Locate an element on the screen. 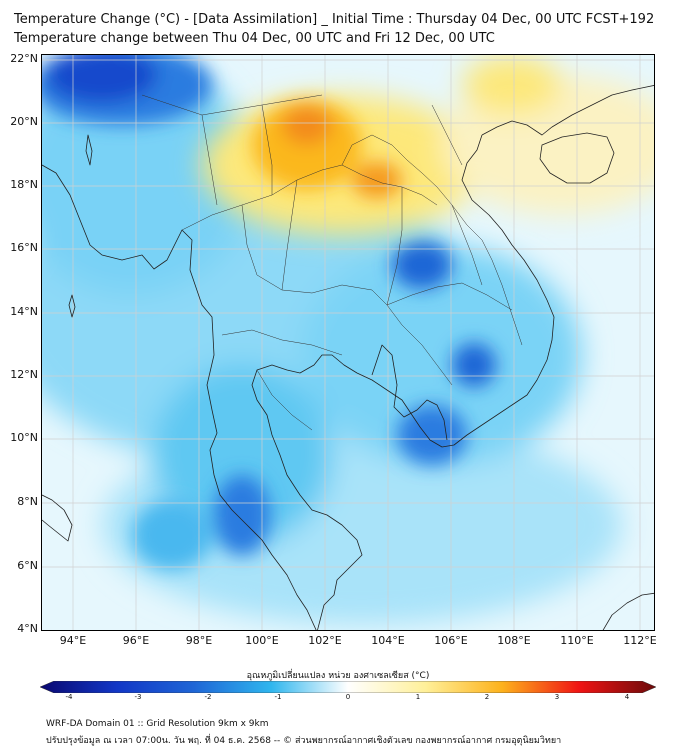 This screenshot has width=676, height=756. colorbar-tick: -3 is located at coordinates (138, 697).